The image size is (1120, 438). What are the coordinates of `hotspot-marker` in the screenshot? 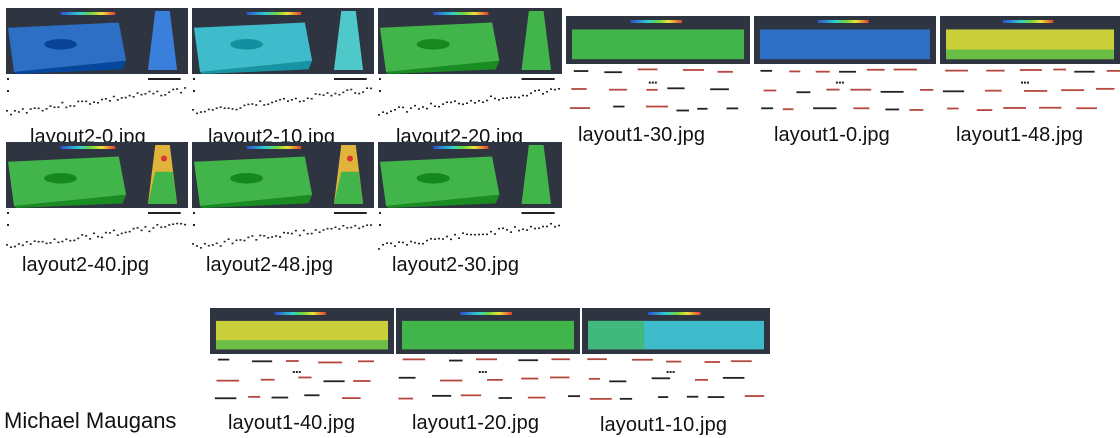 It's located at (163, 158).